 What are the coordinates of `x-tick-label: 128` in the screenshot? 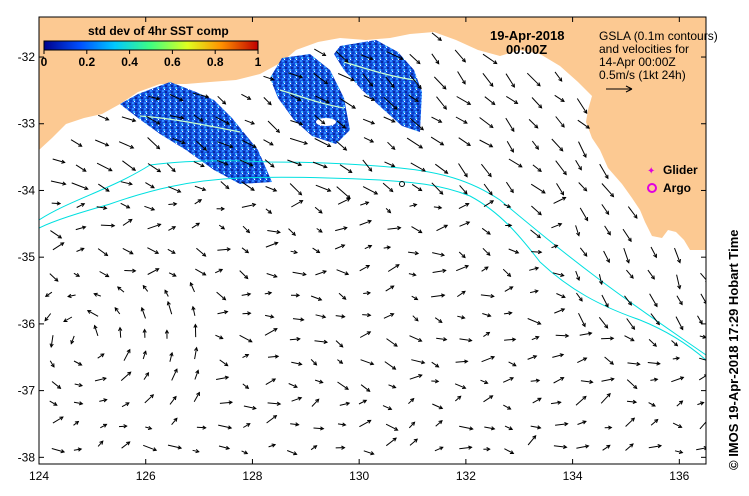 It's located at (252, 476).